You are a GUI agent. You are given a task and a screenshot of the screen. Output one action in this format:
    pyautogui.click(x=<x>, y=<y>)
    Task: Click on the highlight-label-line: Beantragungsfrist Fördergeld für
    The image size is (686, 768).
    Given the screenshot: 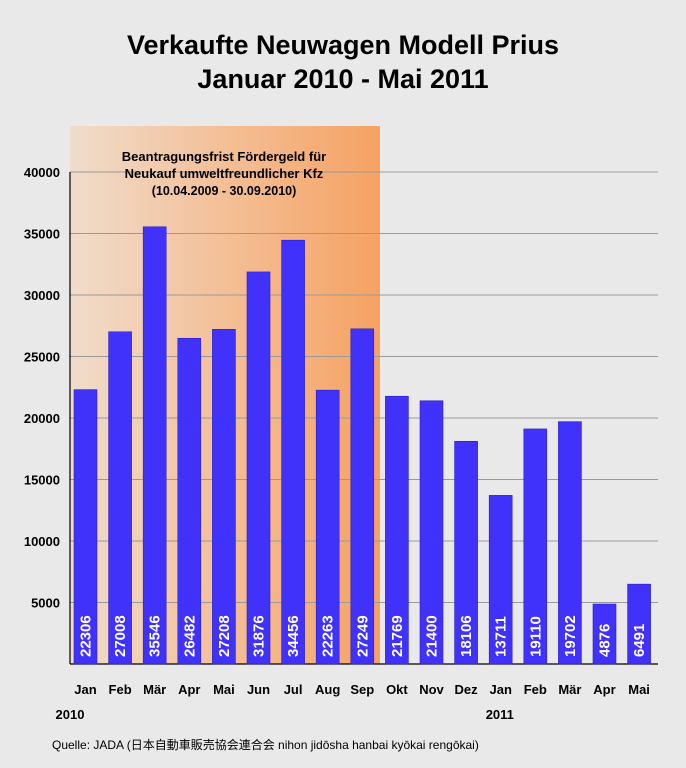 What is the action you would take?
    pyautogui.click(x=224, y=156)
    